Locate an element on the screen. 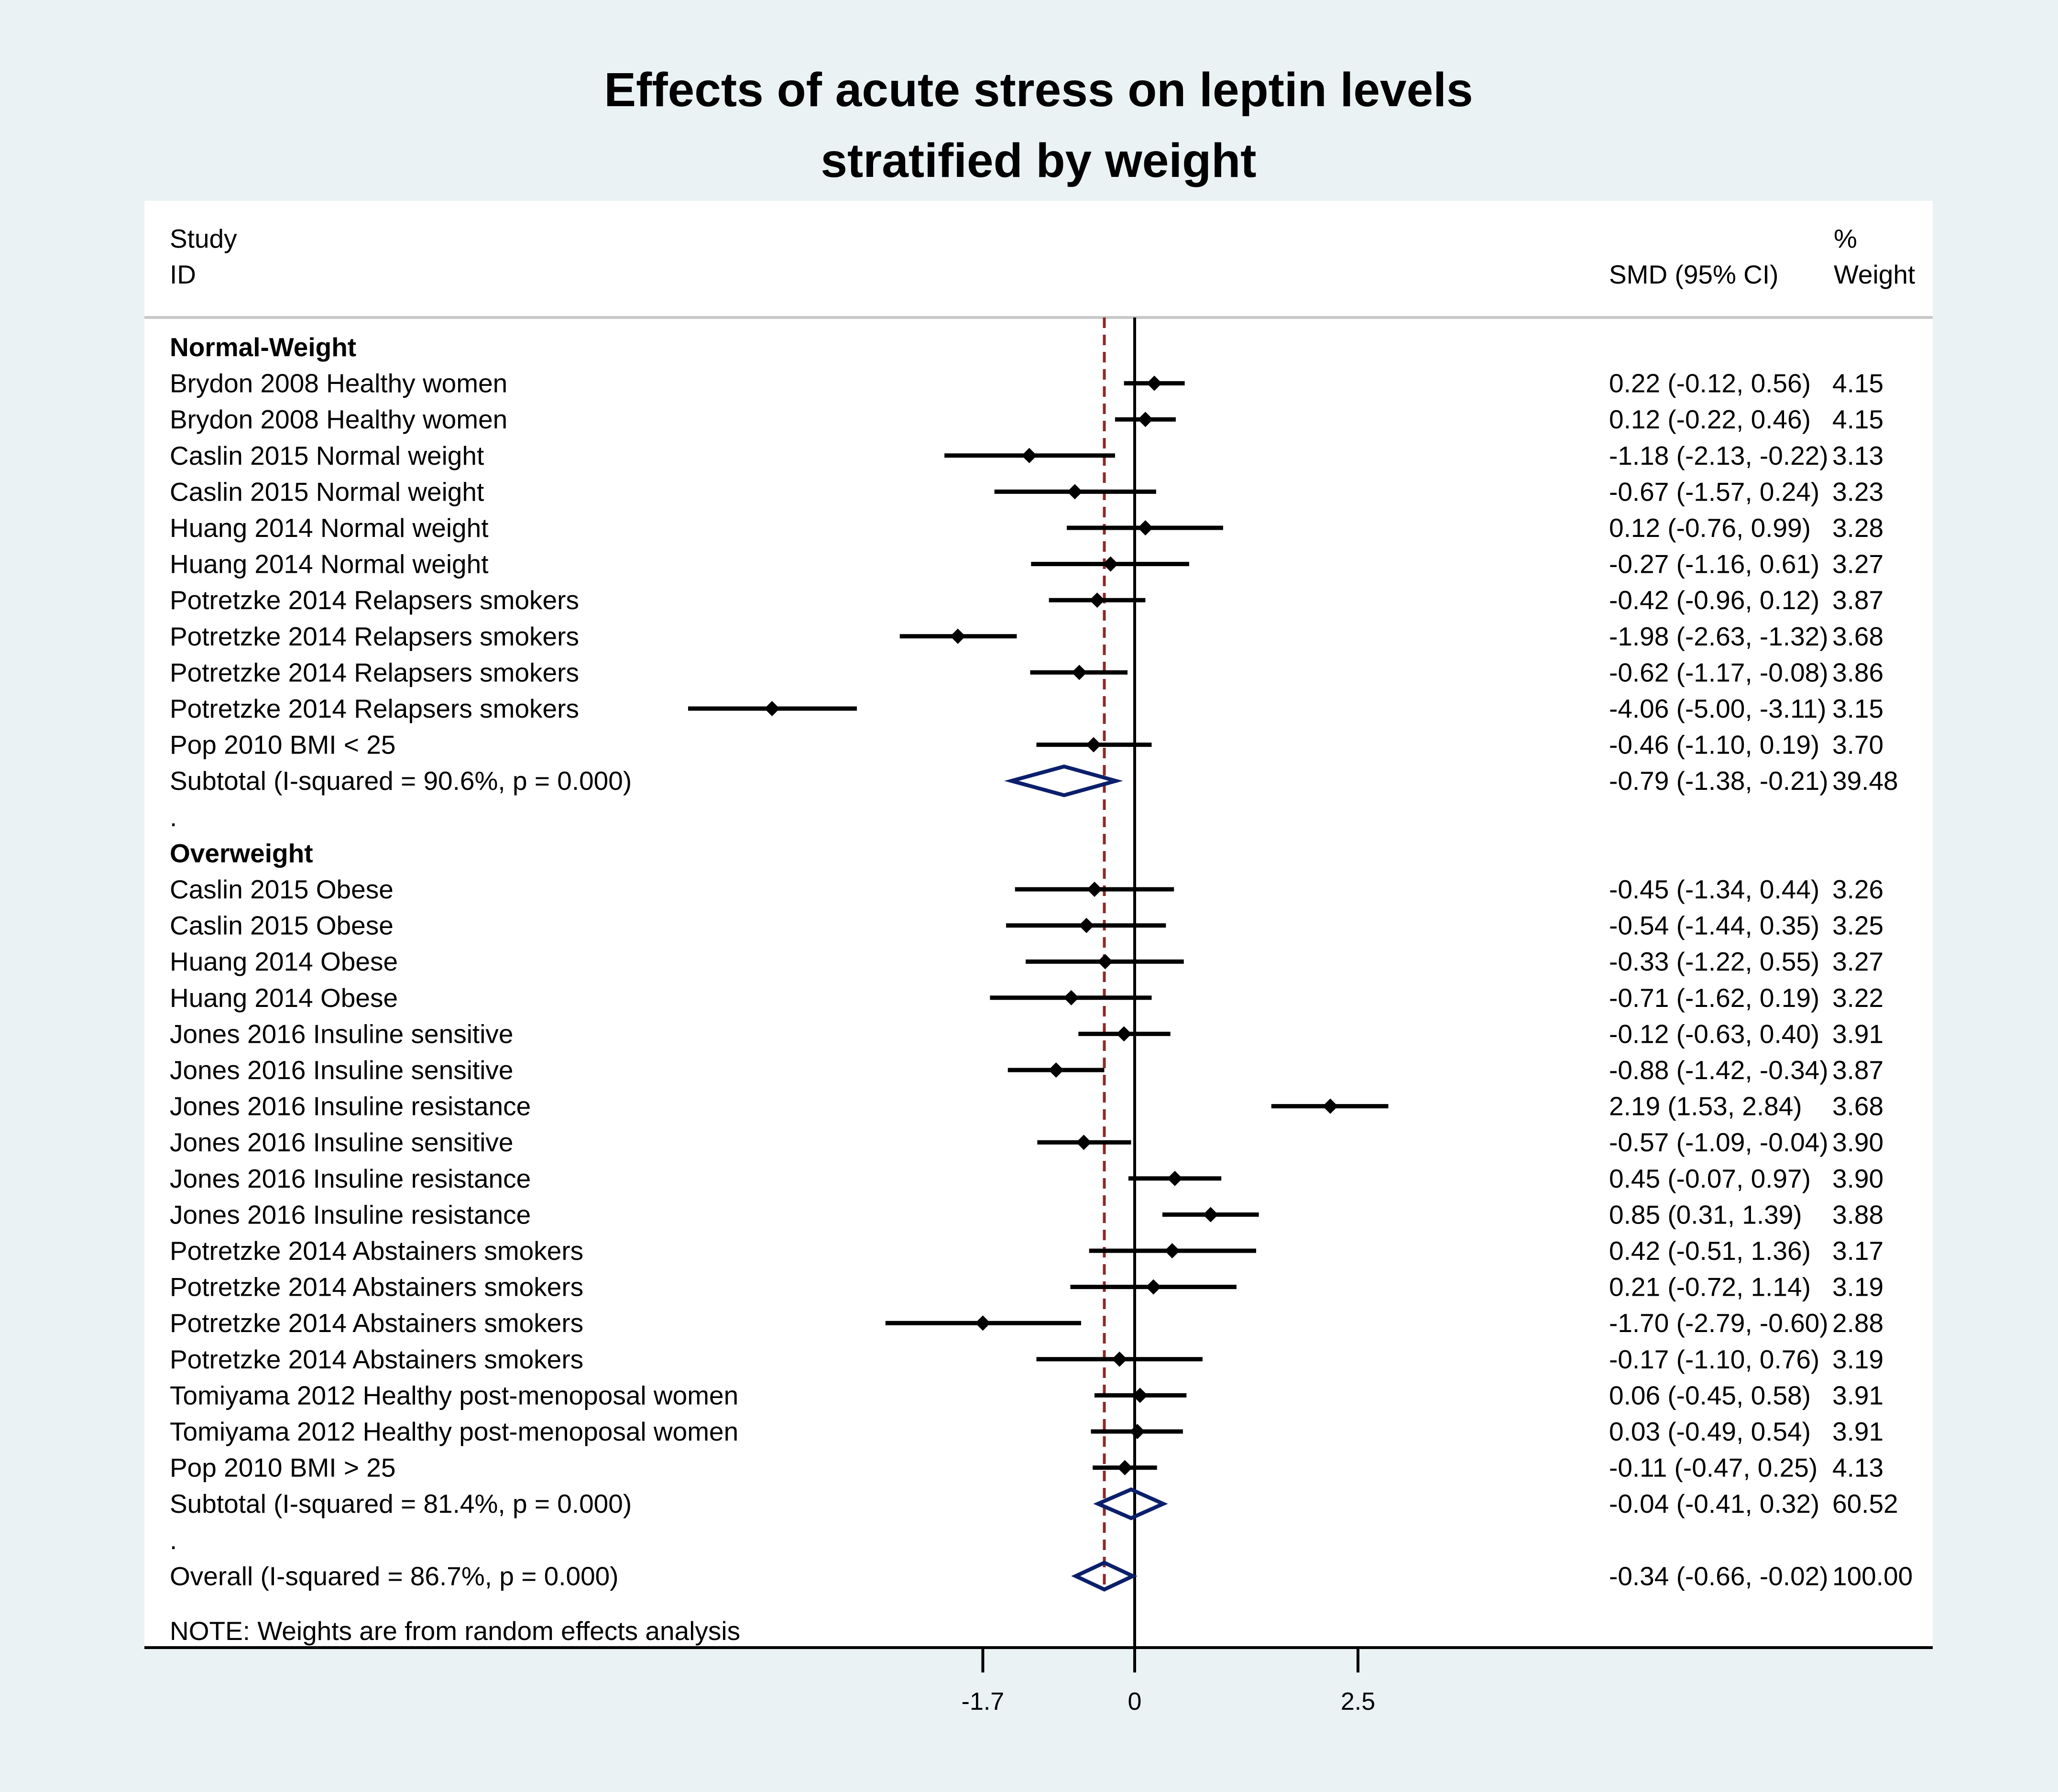 The image size is (2058, 1792). effect-ci-text: -0.71 (-1.62, 0.19) is located at coordinates (1714, 998).